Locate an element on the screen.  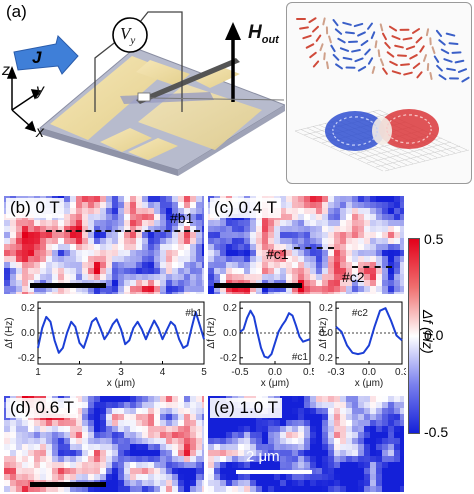
plot-tag: #c1 is located at coordinates (300, 357).